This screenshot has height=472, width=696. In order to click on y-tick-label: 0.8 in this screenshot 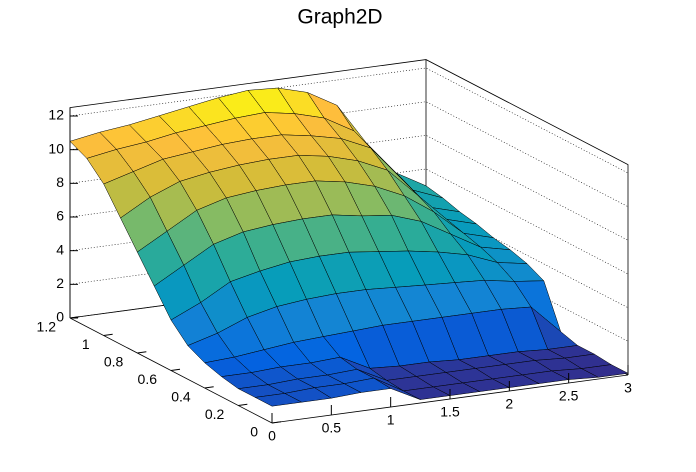, I will do `click(114, 362)`.